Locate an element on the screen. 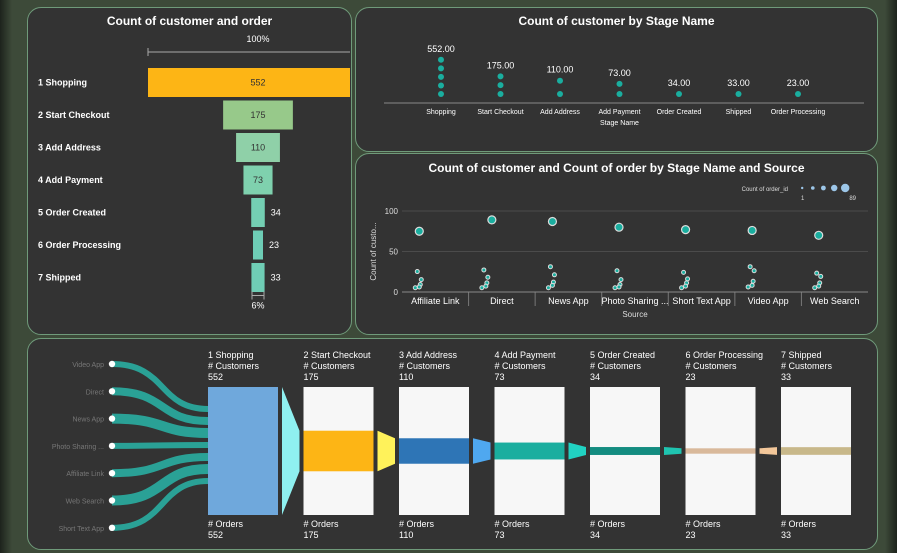 The height and width of the screenshot is (553, 897). size-legend-title: Count of order_id is located at coordinates (765, 190).